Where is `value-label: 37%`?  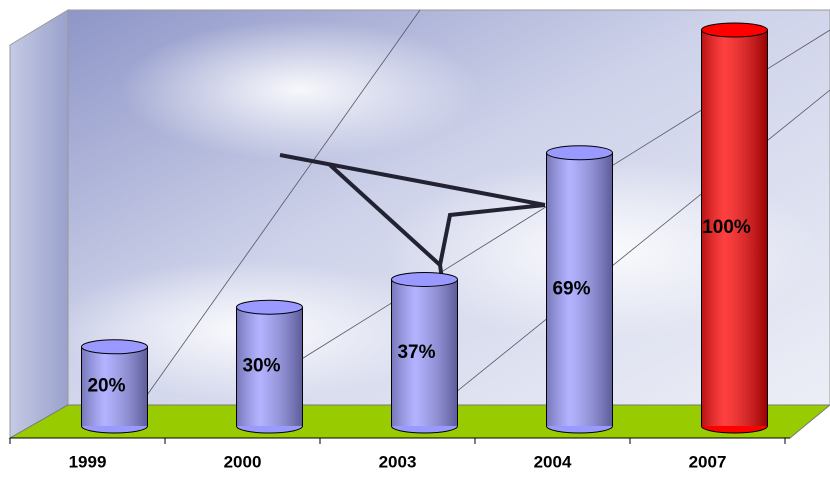 value-label: 37% is located at coordinates (416, 352).